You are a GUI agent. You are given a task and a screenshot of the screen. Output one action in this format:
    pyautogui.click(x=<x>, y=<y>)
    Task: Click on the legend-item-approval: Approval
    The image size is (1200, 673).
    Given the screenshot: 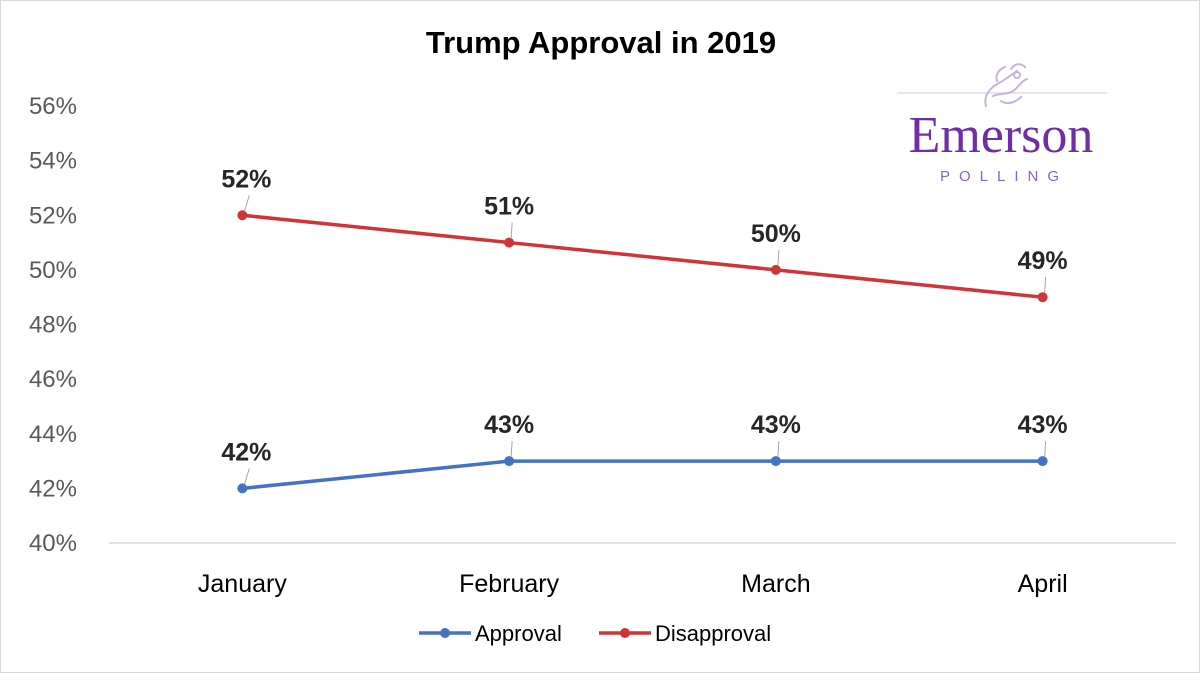 What is the action you would take?
    pyautogui.click(x=490, y=633)
    